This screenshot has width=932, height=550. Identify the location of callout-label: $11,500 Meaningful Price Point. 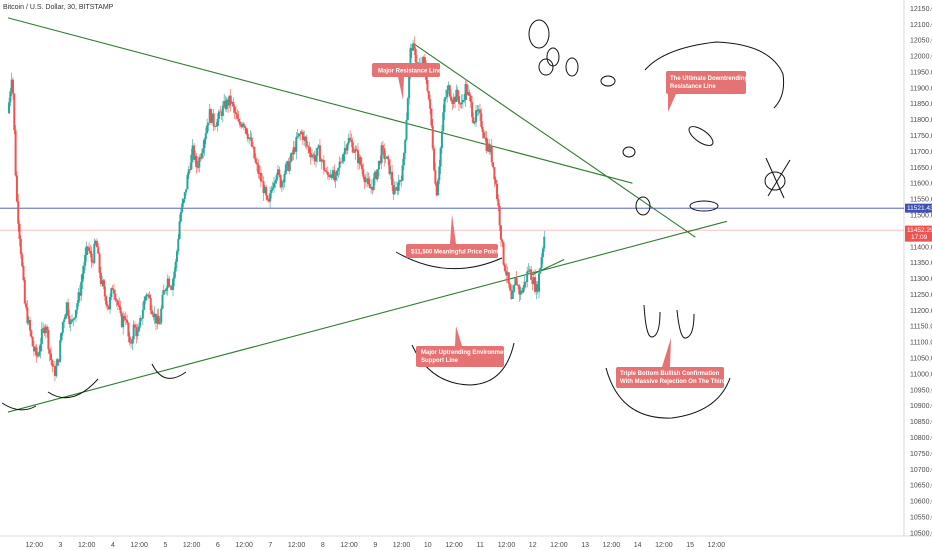
(455, 253).